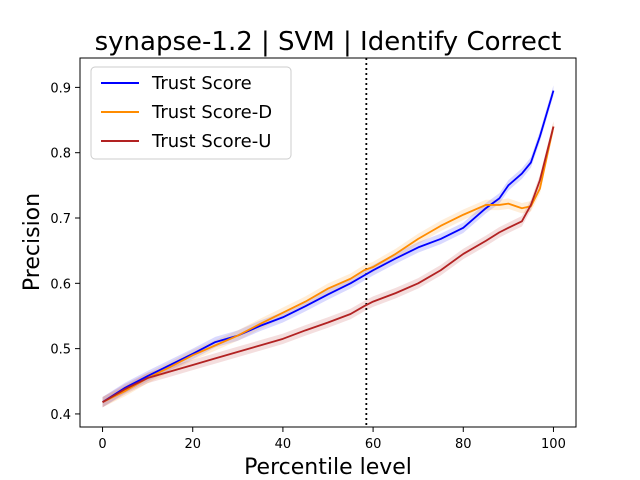  I want to click on y-tick-label: 0.7, so click(60, 219).